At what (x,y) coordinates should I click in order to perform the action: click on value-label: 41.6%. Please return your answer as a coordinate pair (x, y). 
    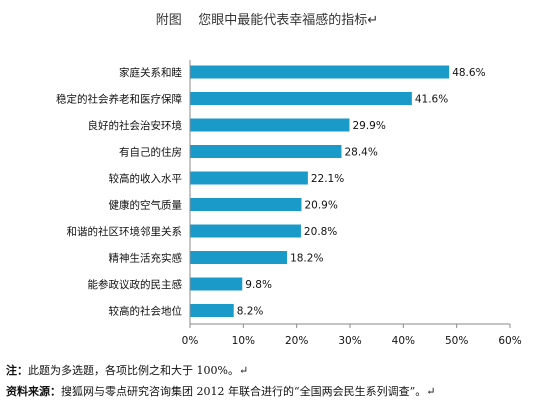
    Looking at the image, I should click on (431, 100).